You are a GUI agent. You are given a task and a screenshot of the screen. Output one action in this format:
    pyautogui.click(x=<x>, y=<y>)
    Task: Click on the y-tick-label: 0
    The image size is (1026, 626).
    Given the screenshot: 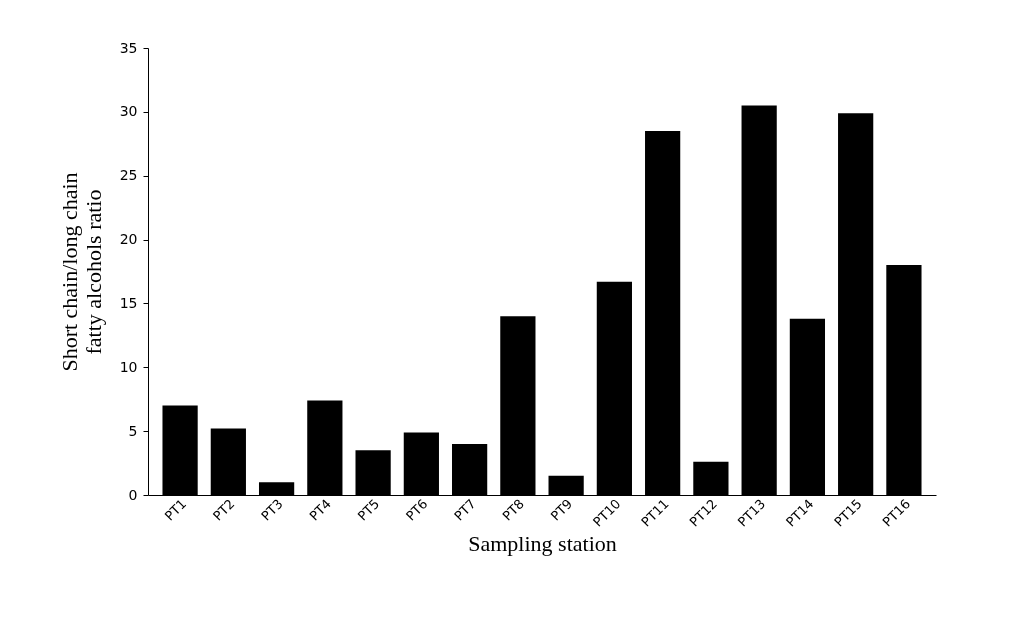 What is the action you would take?
    pyautogui.click(x=133, y=494)
    